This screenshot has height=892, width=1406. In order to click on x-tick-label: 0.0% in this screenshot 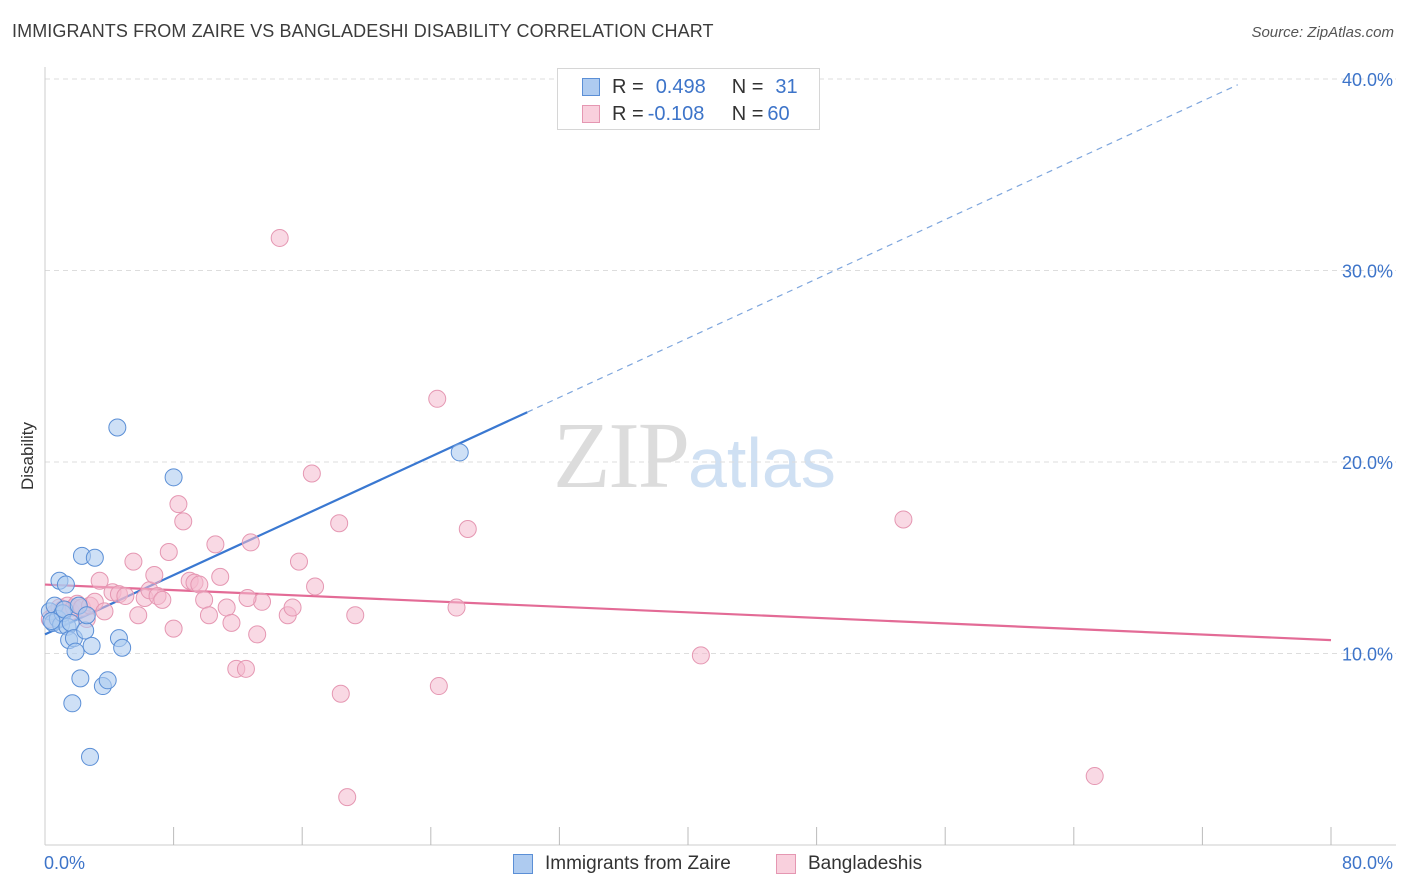, I will do `click(64, 863)`.